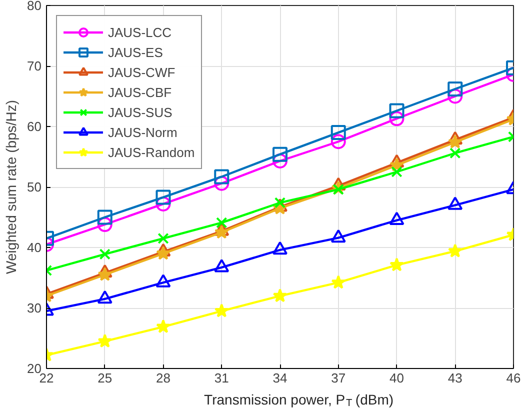 The image size is (531, 411). Describe the element at coordinates (163, 378) in the screenshot. I see `x-tick-label: 28` at that location.